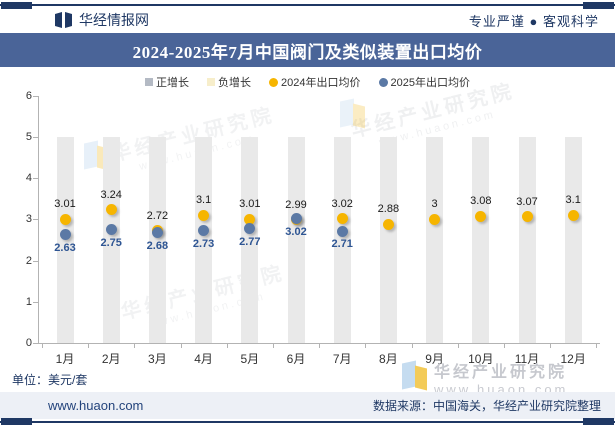 Image resolution: width=615 pixels, height=427 pixels. I want to click on x-axis-category-label: 8月, so click(388, 359).